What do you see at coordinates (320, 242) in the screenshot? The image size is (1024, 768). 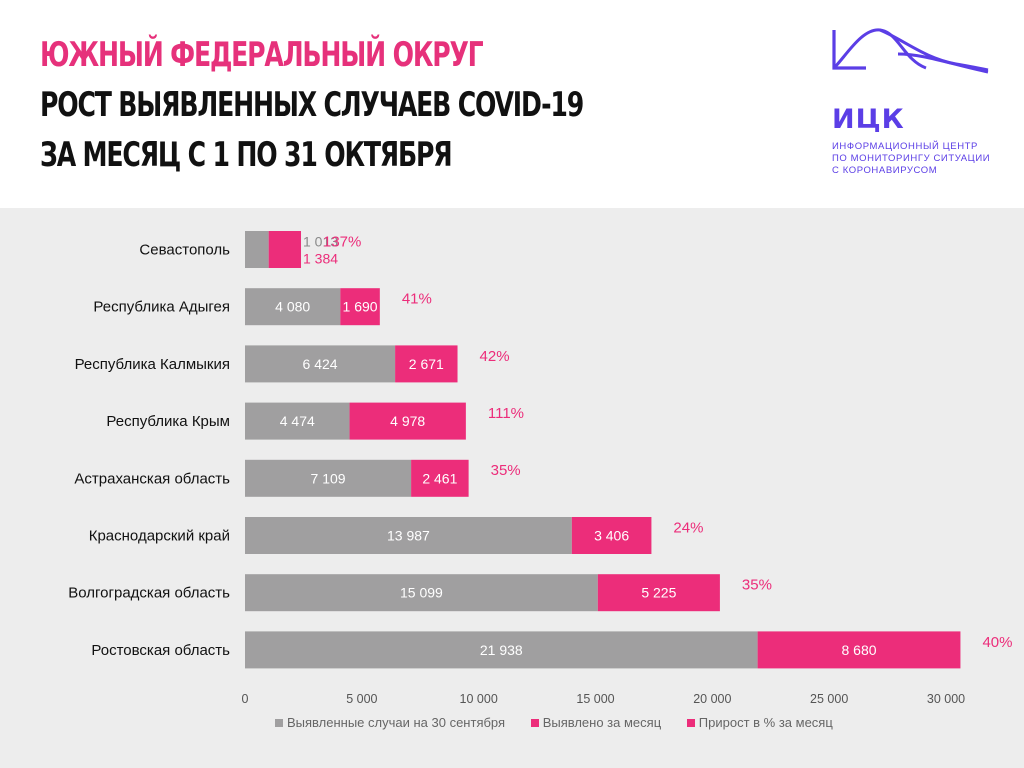 I see `data-label-baseline: 1 013` at bounding box center [320, 242].